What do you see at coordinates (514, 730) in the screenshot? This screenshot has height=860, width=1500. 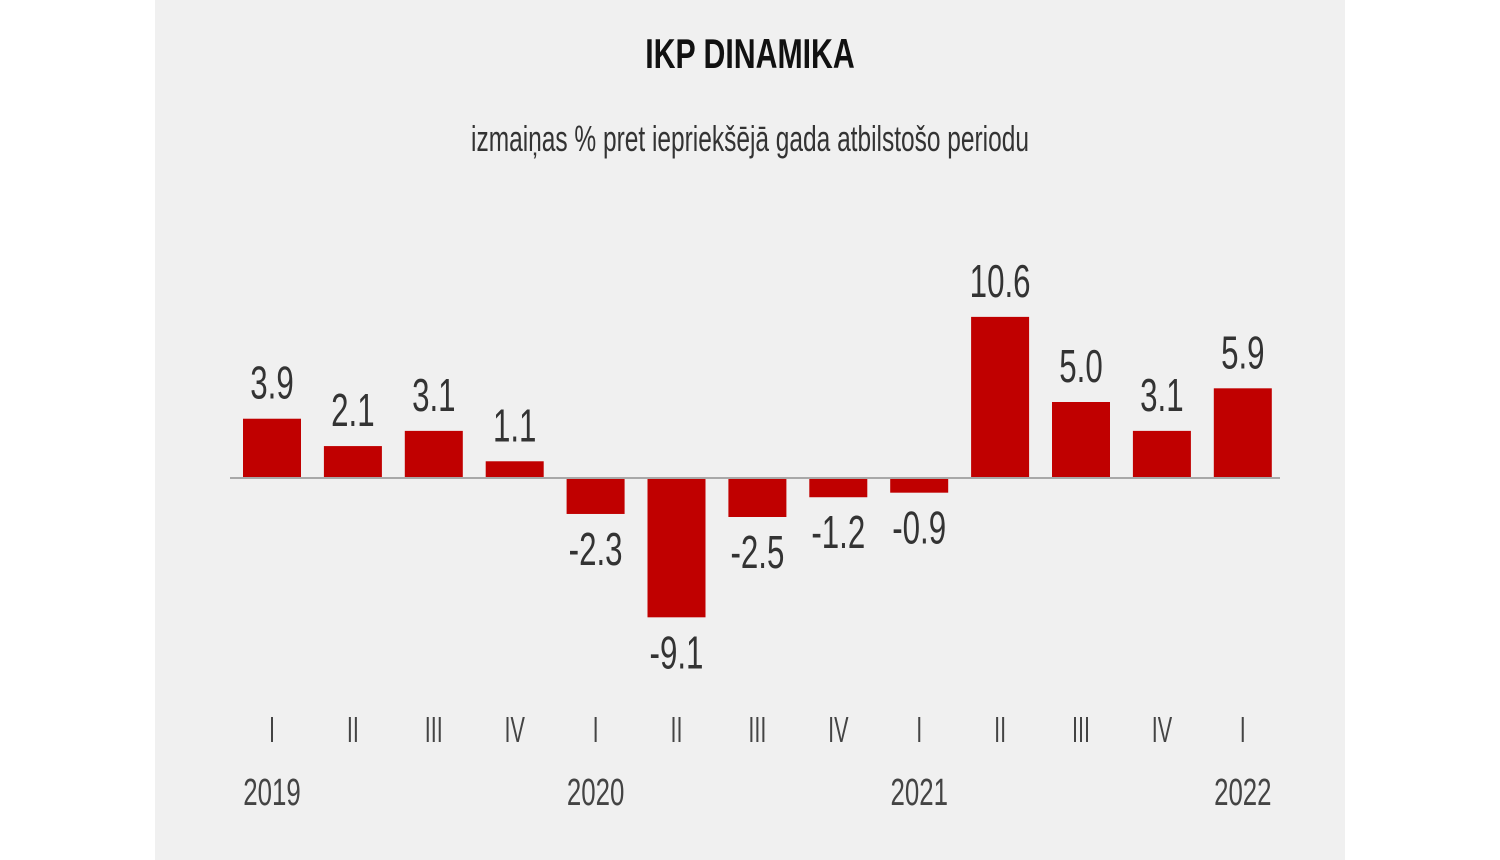 I see `category-label-3: IV` at bounding box center [514, 730].